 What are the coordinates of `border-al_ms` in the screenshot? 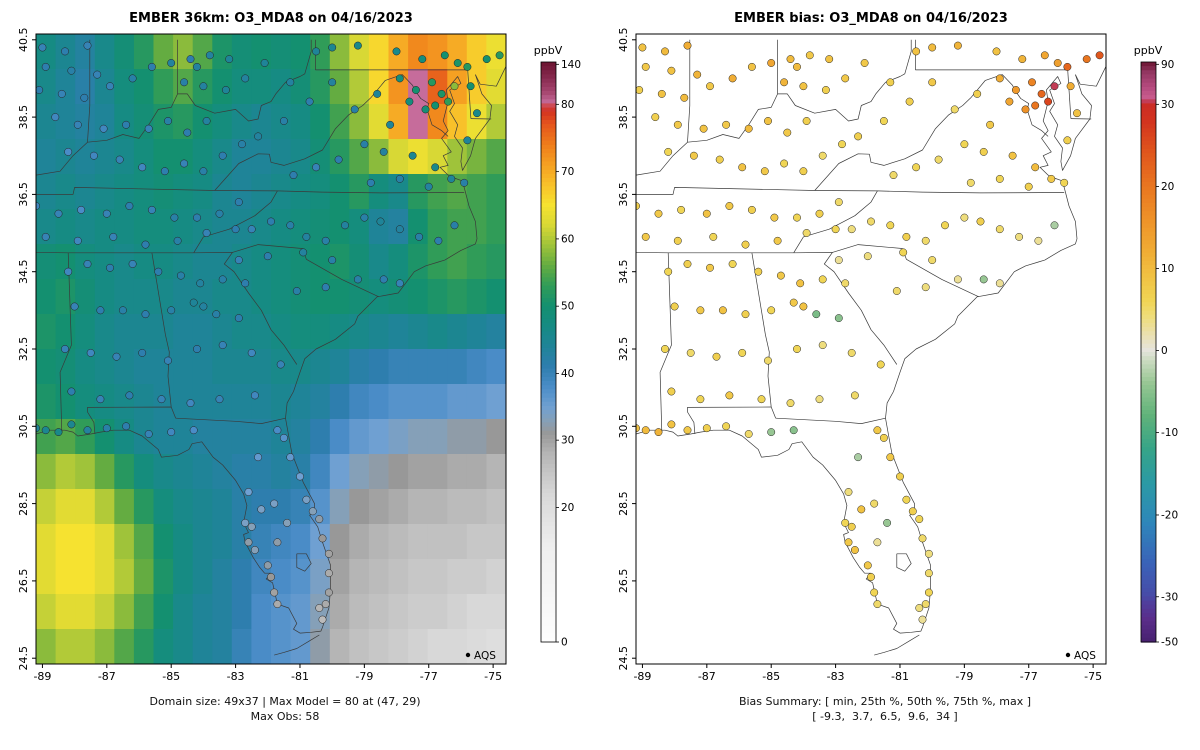 It's located at (65, 342).